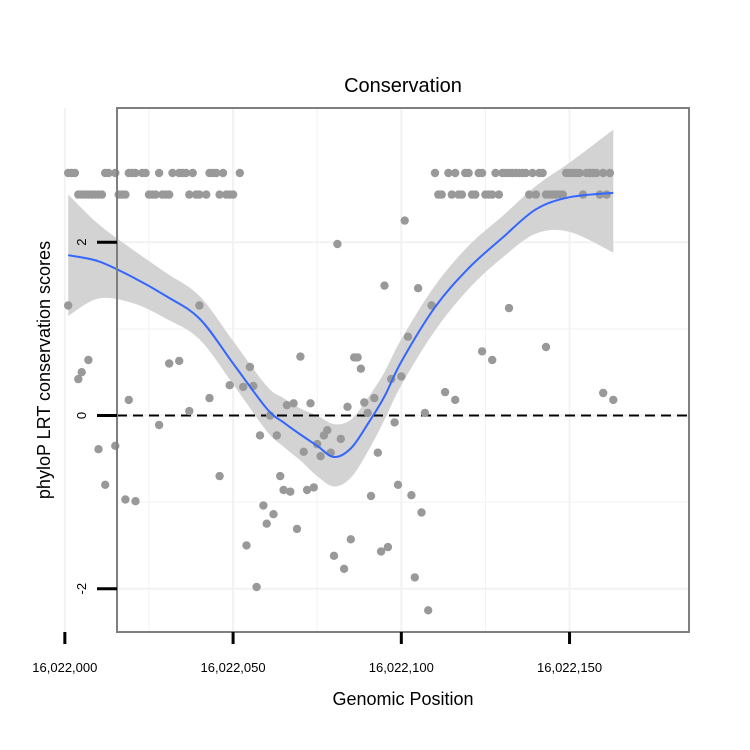 Image resolution: width=750 pixels, height=750 pixels. Describe the element at coordinates (95, 417) in the screenshot. I see `y-axis: -2 0 2` at that location.